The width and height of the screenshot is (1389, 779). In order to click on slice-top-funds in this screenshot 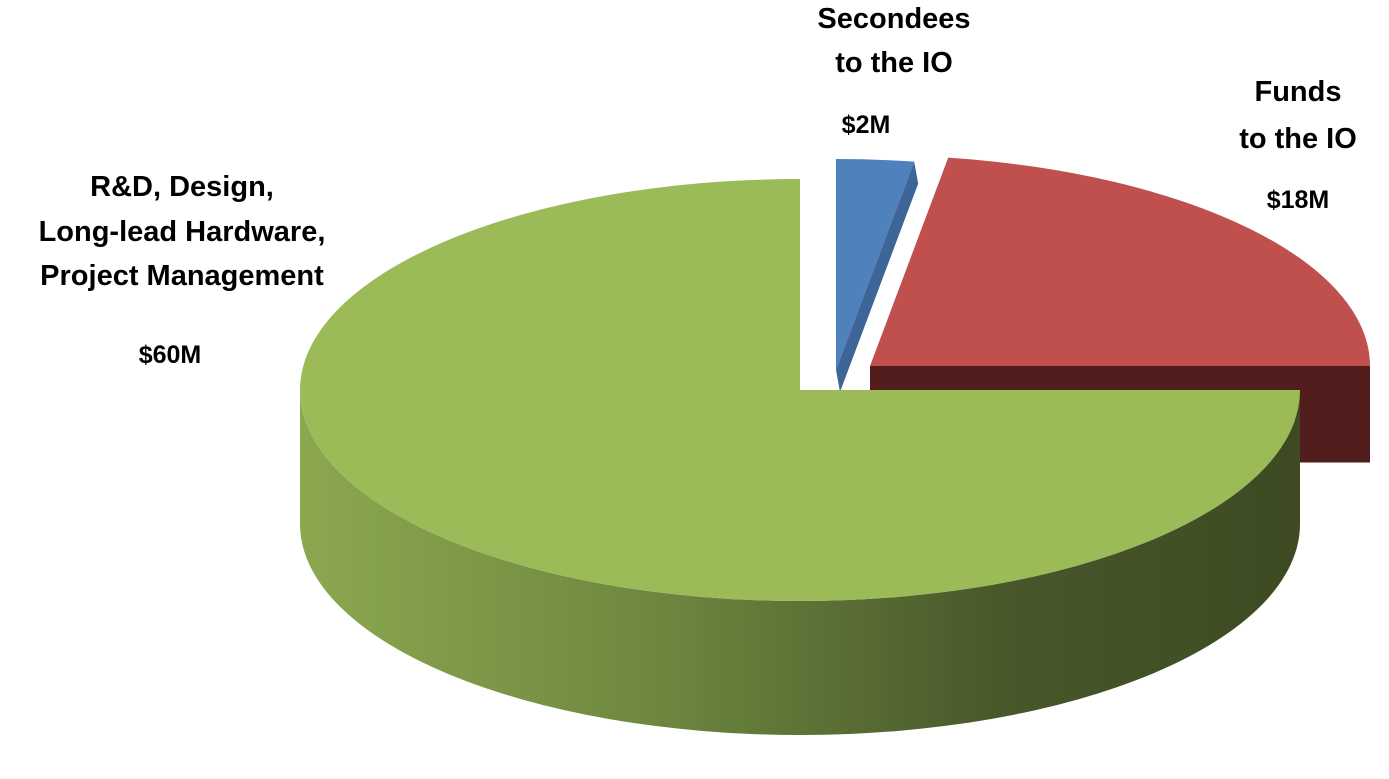, I will do `click(1120, 261)`.